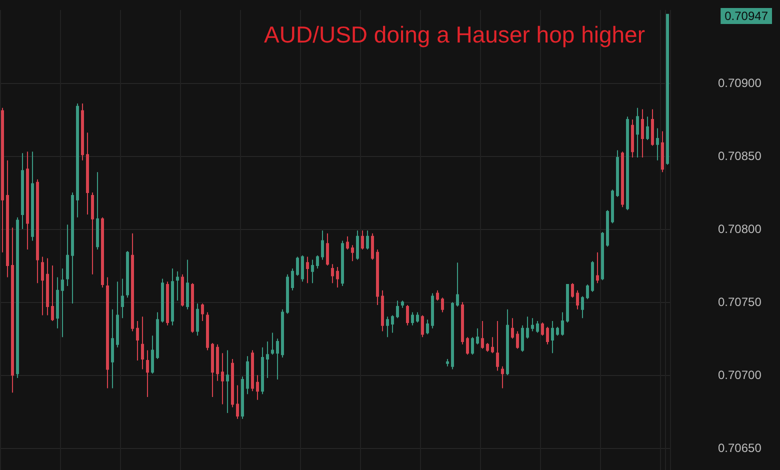  What do you see at coordinates (740, 83) in the screenshot?
I see `y-tick-label: 0.70900` at bounding box center [740, 83].